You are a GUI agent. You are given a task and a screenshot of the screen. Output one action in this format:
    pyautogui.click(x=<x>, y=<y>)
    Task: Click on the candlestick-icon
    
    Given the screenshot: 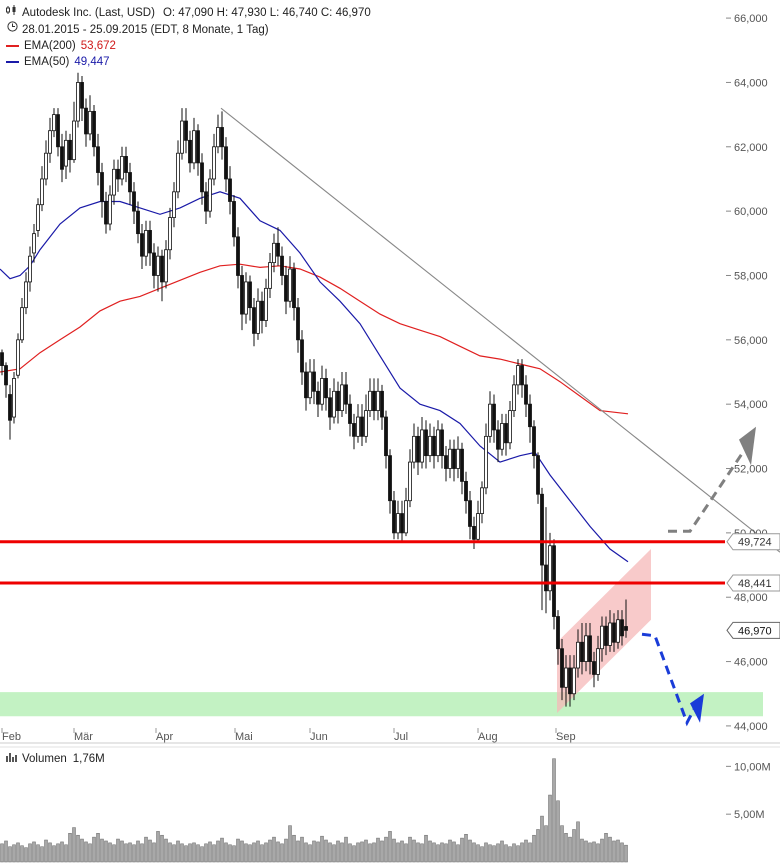 What is the action you would take?
    pyautogui.click(x=12, y=13)
    